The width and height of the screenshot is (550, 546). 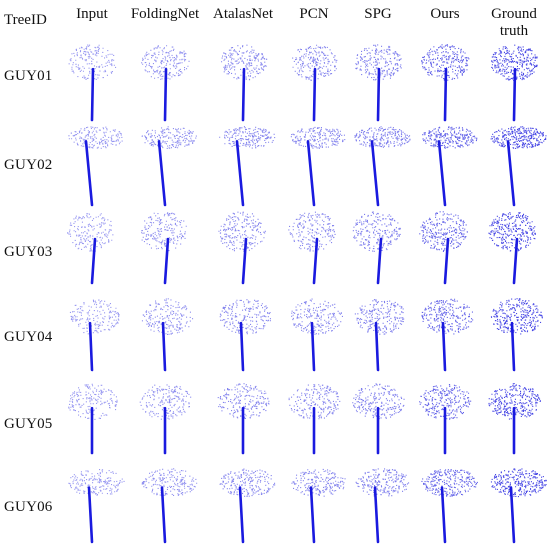 What do you see at coordinates (28, 424) in the screenshot?
I see `row-label-guy05: GUY05` at bounding box center [28, 424].